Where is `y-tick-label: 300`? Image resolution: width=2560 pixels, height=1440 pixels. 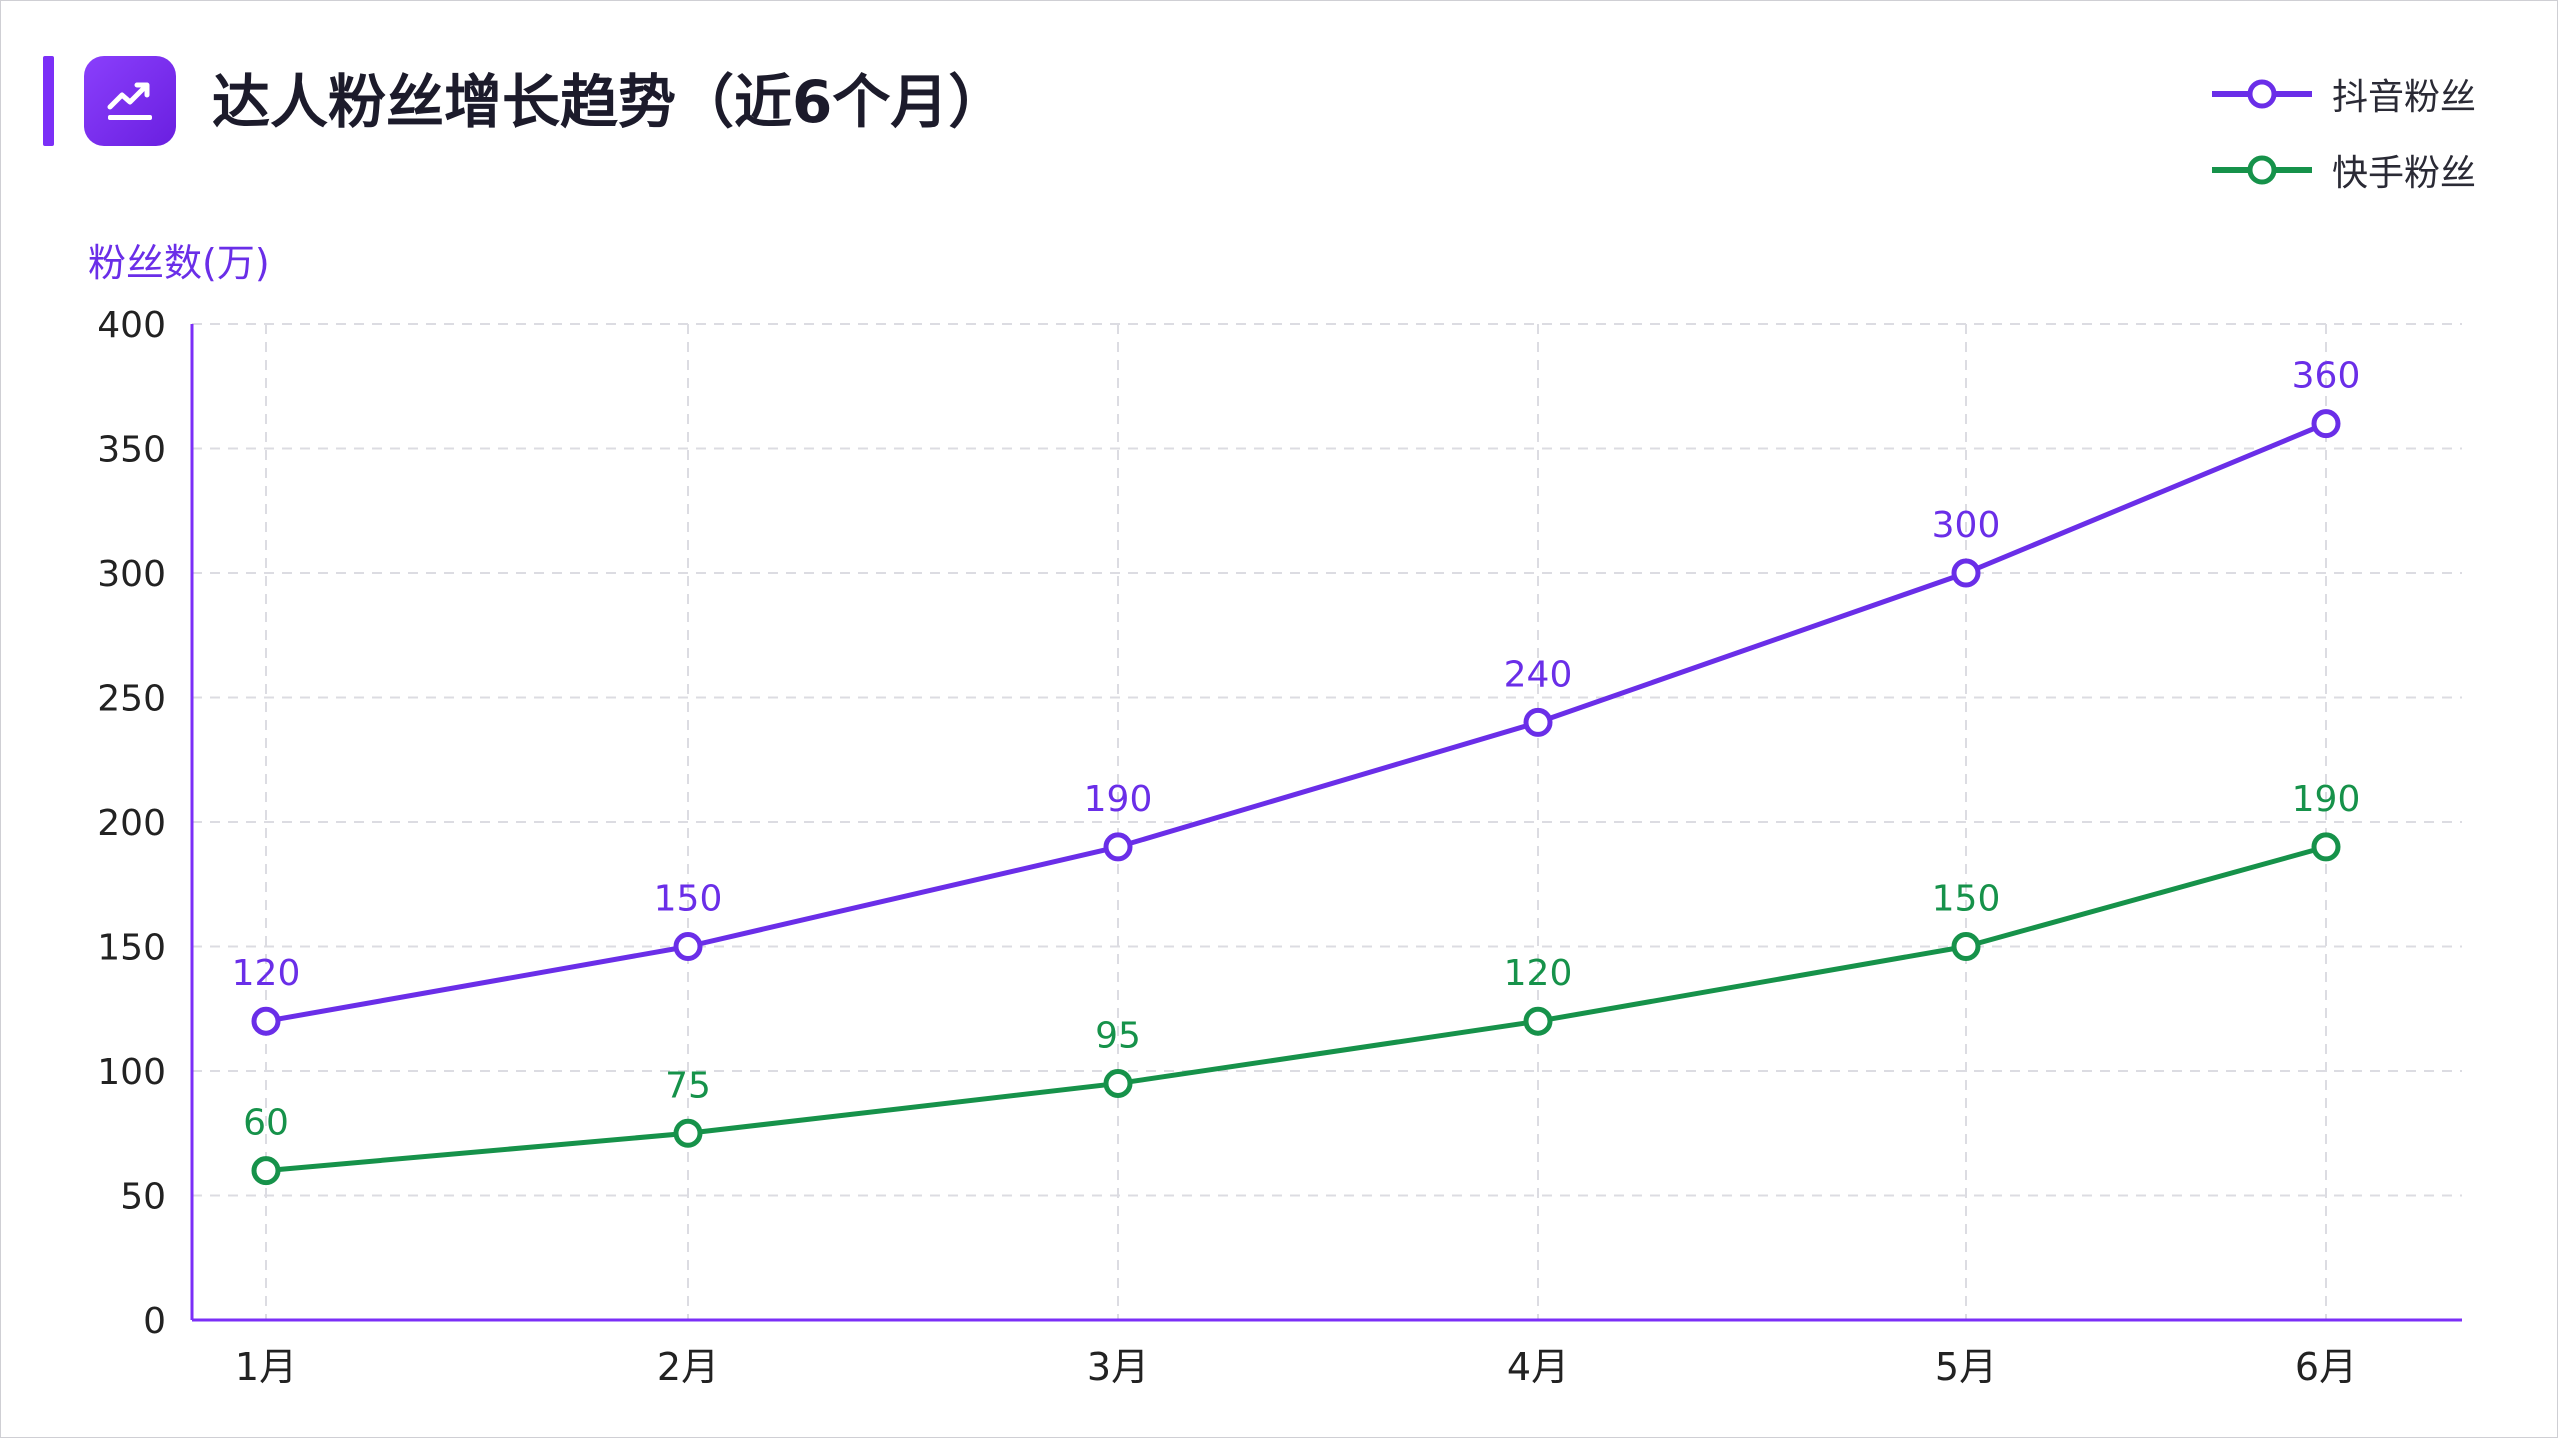
y-tick-label: 300 is located at coordinates (131, 574).